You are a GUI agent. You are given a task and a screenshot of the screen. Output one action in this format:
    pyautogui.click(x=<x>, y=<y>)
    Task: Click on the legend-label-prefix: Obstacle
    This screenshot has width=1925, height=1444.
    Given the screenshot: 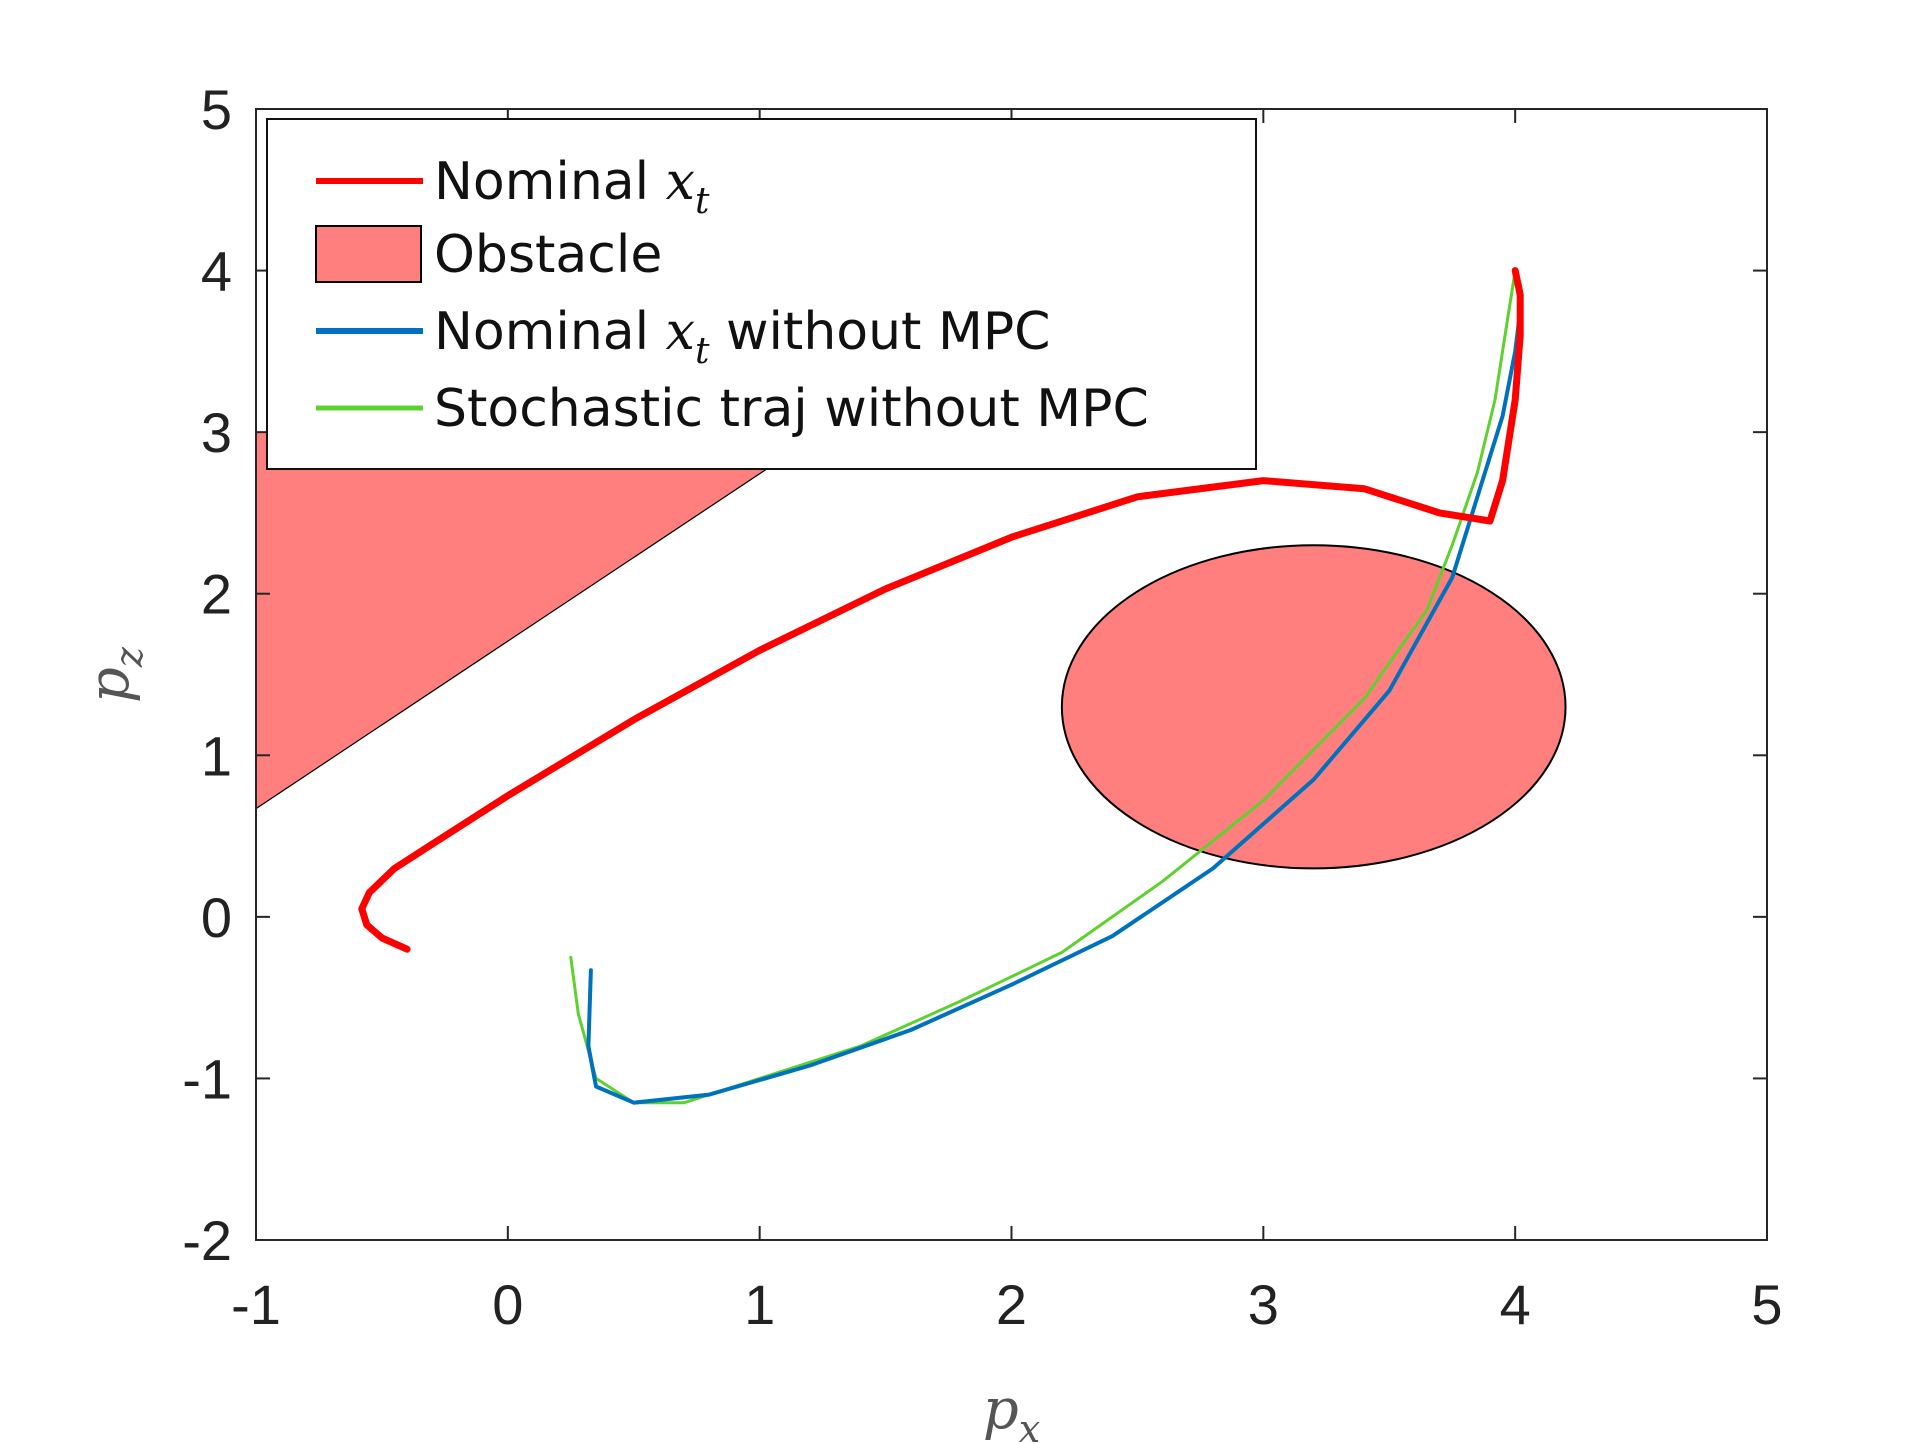 What is the action you would take?
    pyautogui.click(x=548, y=255)
    